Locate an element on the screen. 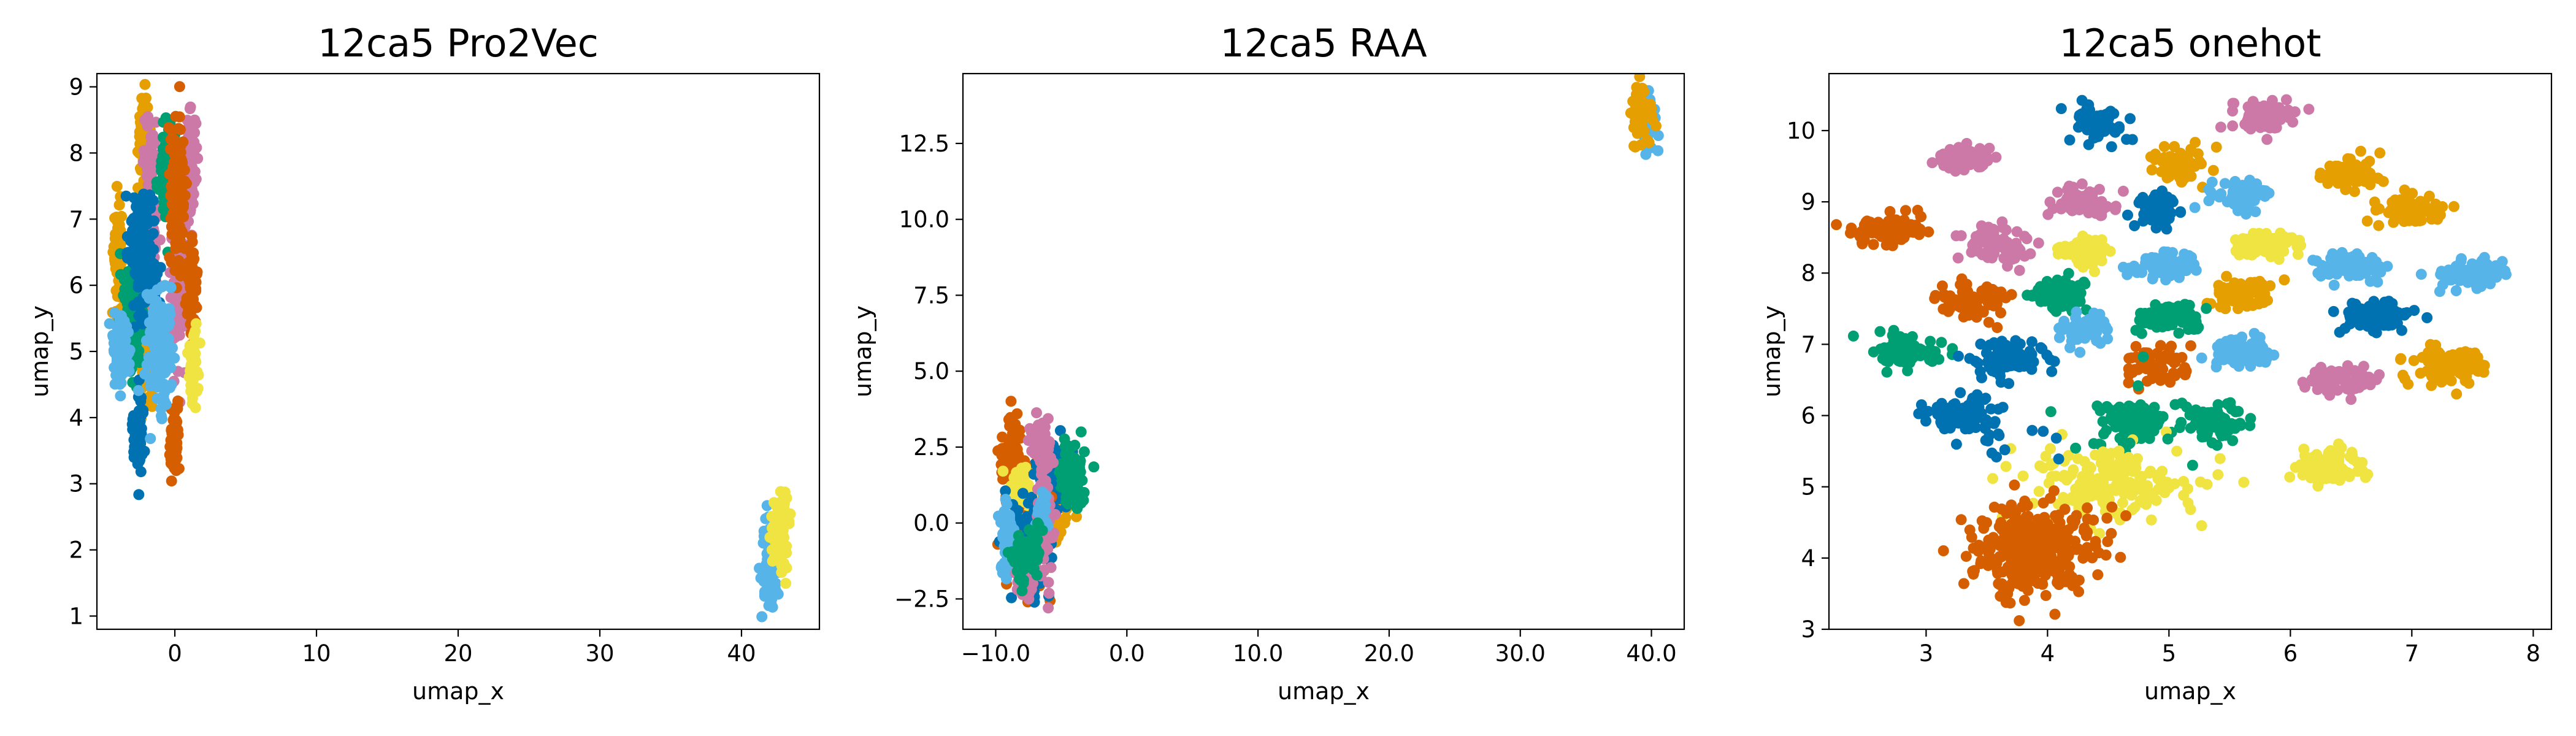 Image resolution: width=2576 pixels, height=736 pixels. x-tick-label: 30 is located at coordinates (599, 653).